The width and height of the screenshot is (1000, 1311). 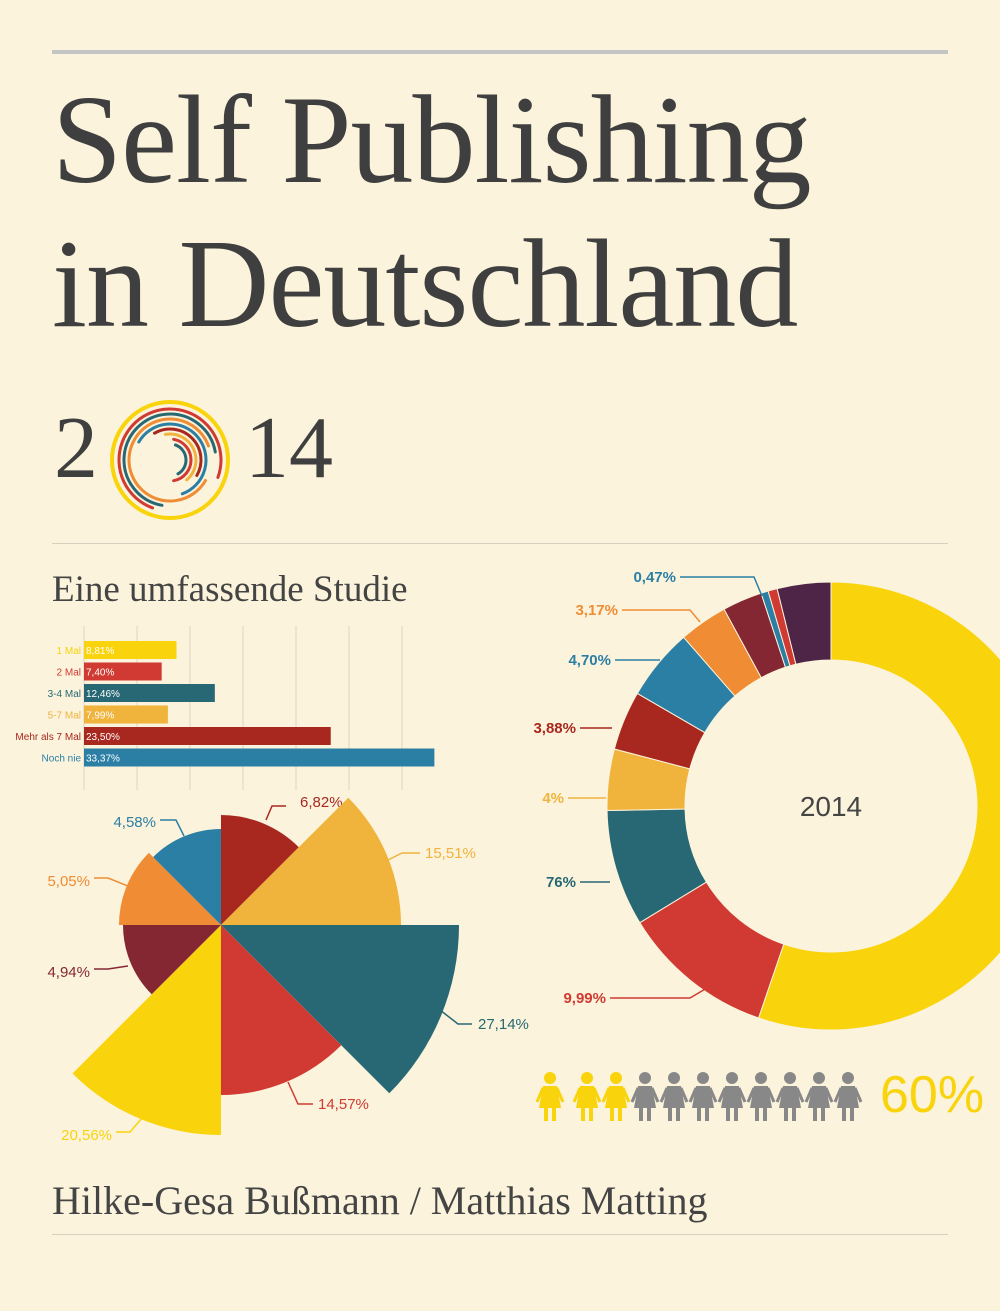 What do you see at coordinates (100, 651) in the screenshot?
I see `bar-value-label: 8,81%` at bounding box center [100, 651].